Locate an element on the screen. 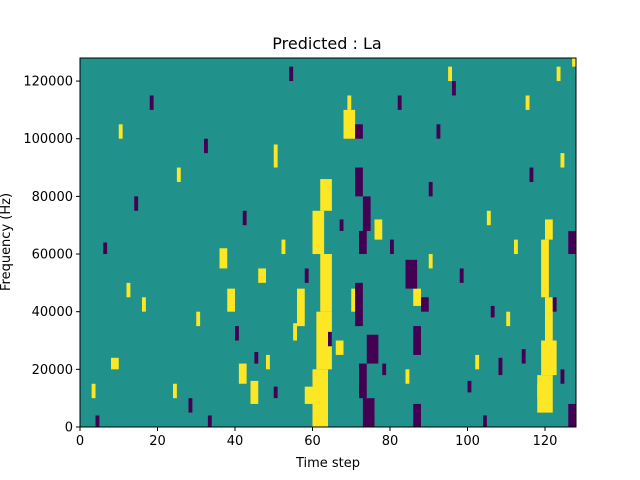  x-tick-label: 60 is located at coordinates (312, 441).